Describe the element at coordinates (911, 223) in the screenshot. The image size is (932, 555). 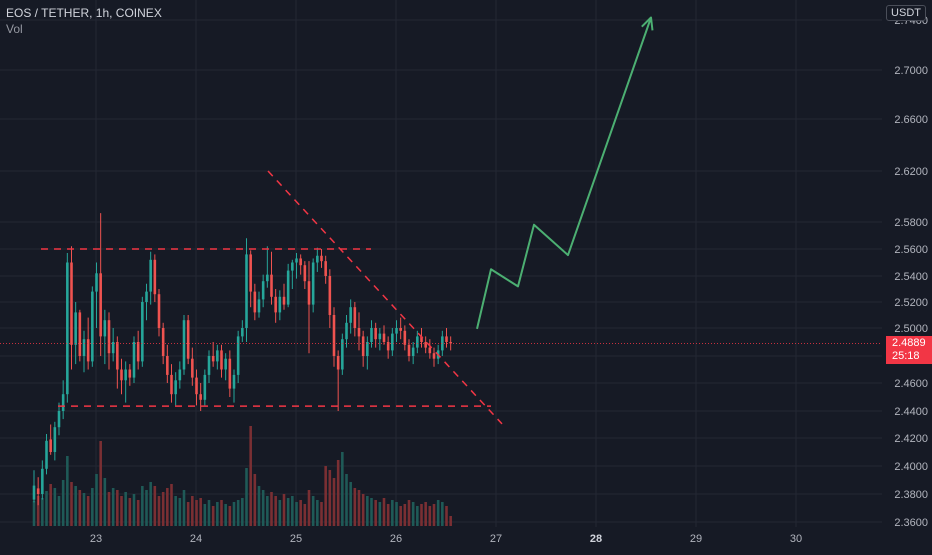
I see `price-tick-label: 2.5800` at that location.